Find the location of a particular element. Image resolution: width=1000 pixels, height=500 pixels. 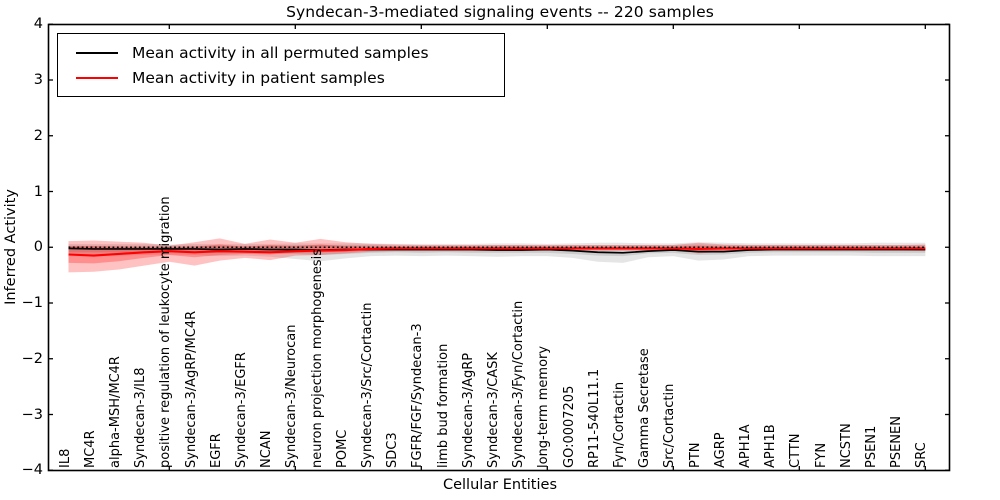

legend-label-patient: Mean activity in patient samples is located at coordinates (258, 77).